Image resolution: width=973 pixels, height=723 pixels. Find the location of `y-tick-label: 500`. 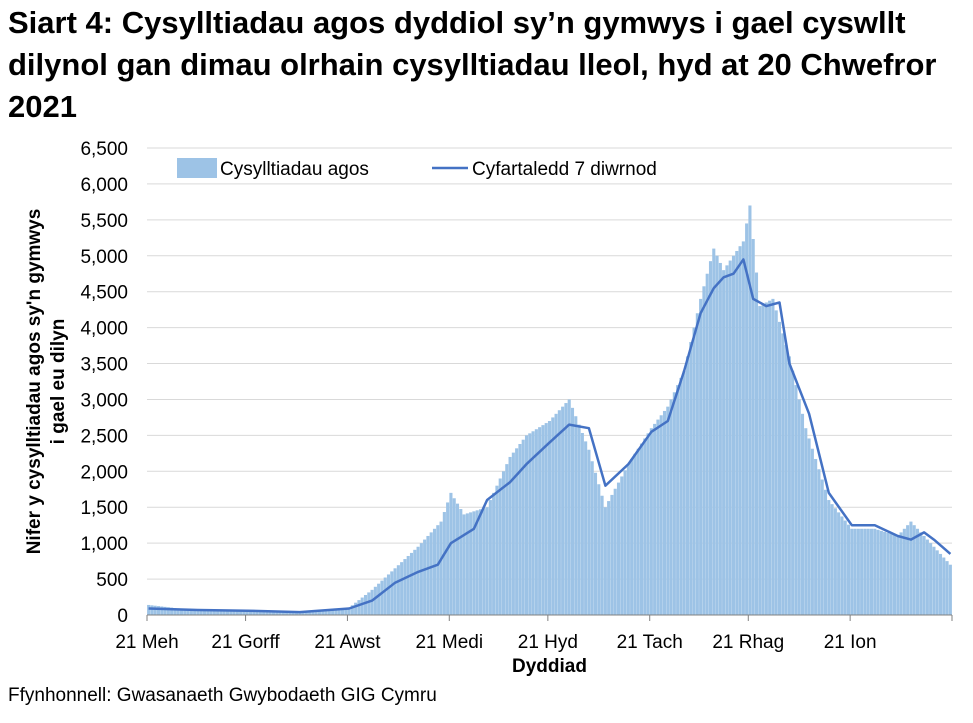

y-tick-label: 500 is located at coordinates (112, 580).